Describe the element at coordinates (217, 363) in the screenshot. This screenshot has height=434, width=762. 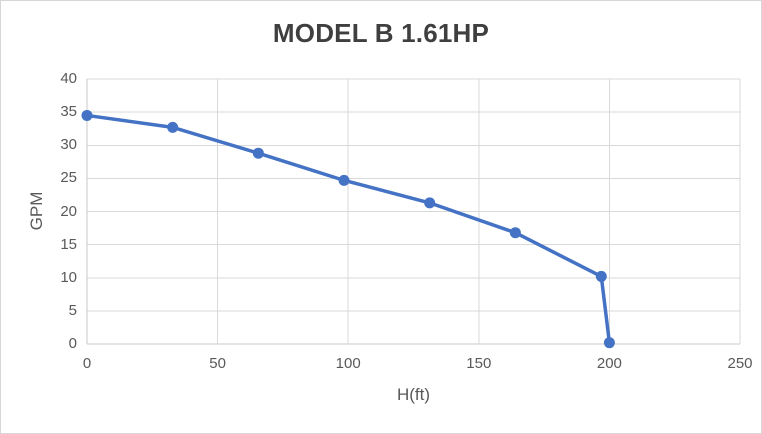
I see `x-tick-label: 50` at that location.